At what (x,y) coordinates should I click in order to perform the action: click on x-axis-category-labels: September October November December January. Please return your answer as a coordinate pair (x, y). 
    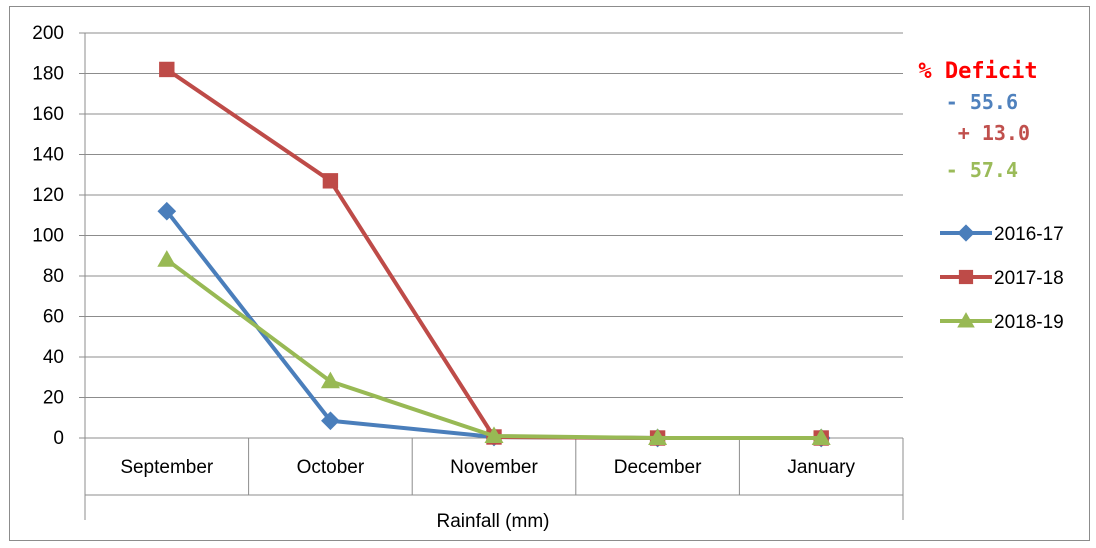
    Looking at the image, I should click on (487, 467).